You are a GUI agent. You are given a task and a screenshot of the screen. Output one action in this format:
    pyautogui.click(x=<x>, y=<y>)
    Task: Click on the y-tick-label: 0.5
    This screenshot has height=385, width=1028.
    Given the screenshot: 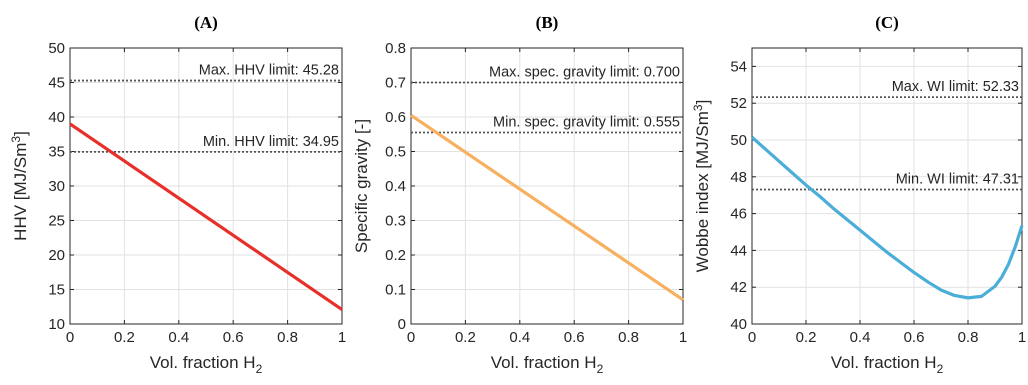 What is the action you would take?
    pyautogui.click(x=395, y=152)
    